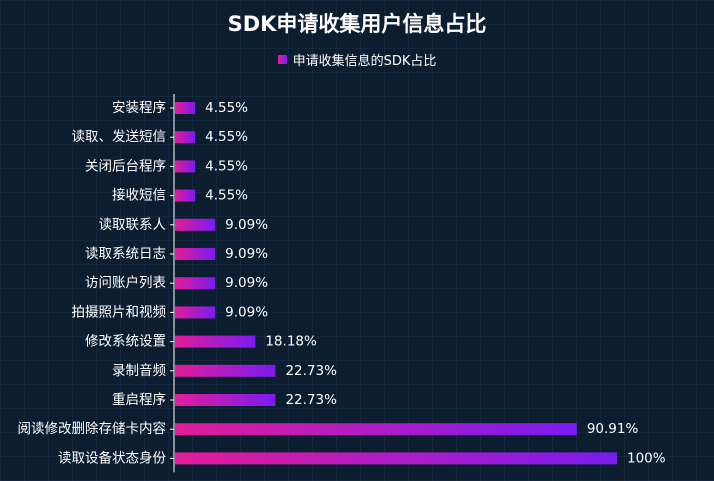 The width and height of the screenshot is (714, 481). I want to click on value-label: 100%, so click(646, 458).